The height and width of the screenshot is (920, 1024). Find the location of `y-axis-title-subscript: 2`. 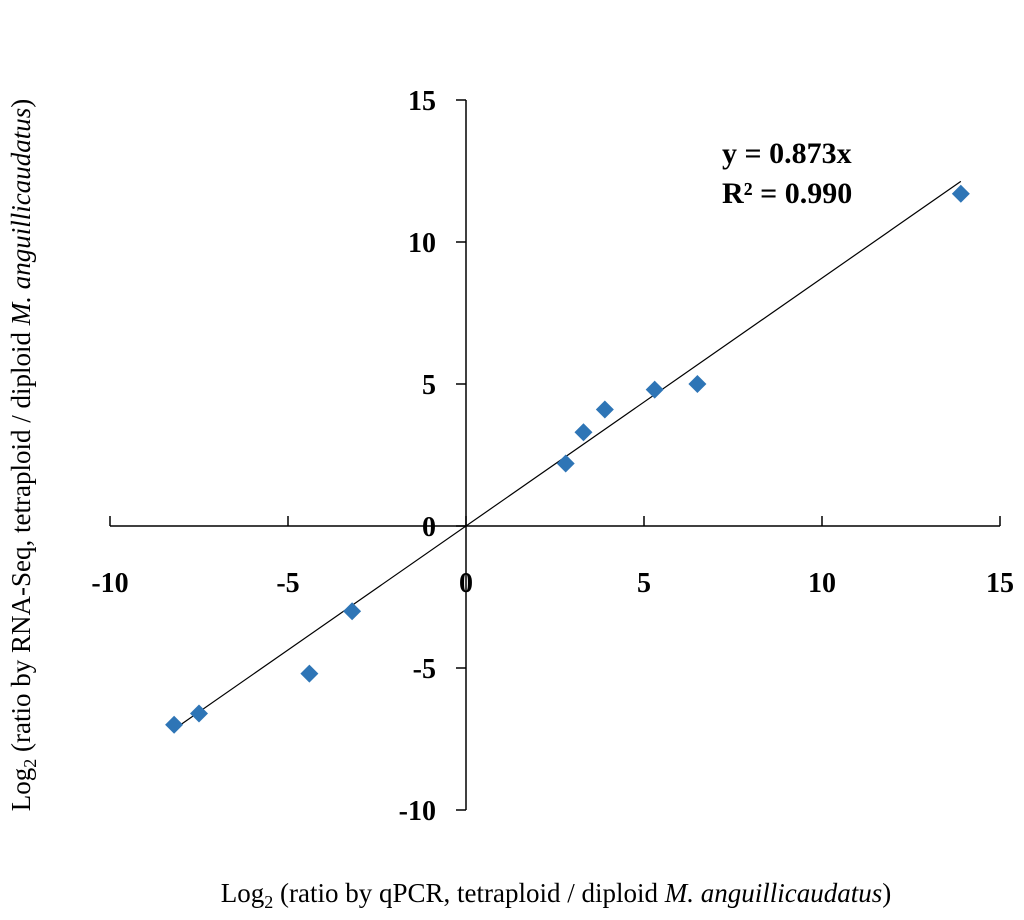

y-axis-title-subscript: 2 is located at coordinates (30, 763).